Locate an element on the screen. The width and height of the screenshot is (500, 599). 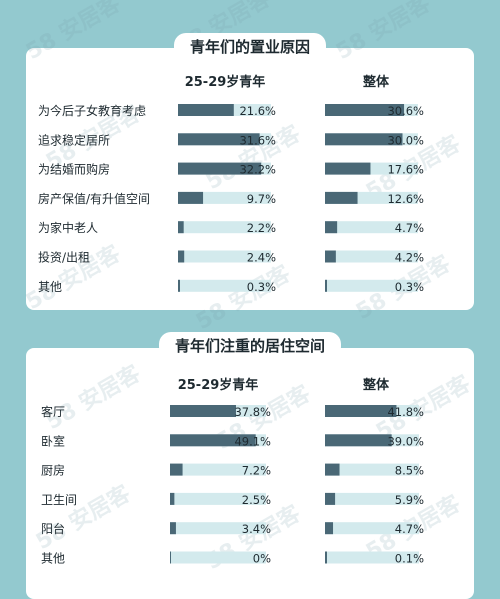
category-label: 阳台 is located at coordinates (53, 528).